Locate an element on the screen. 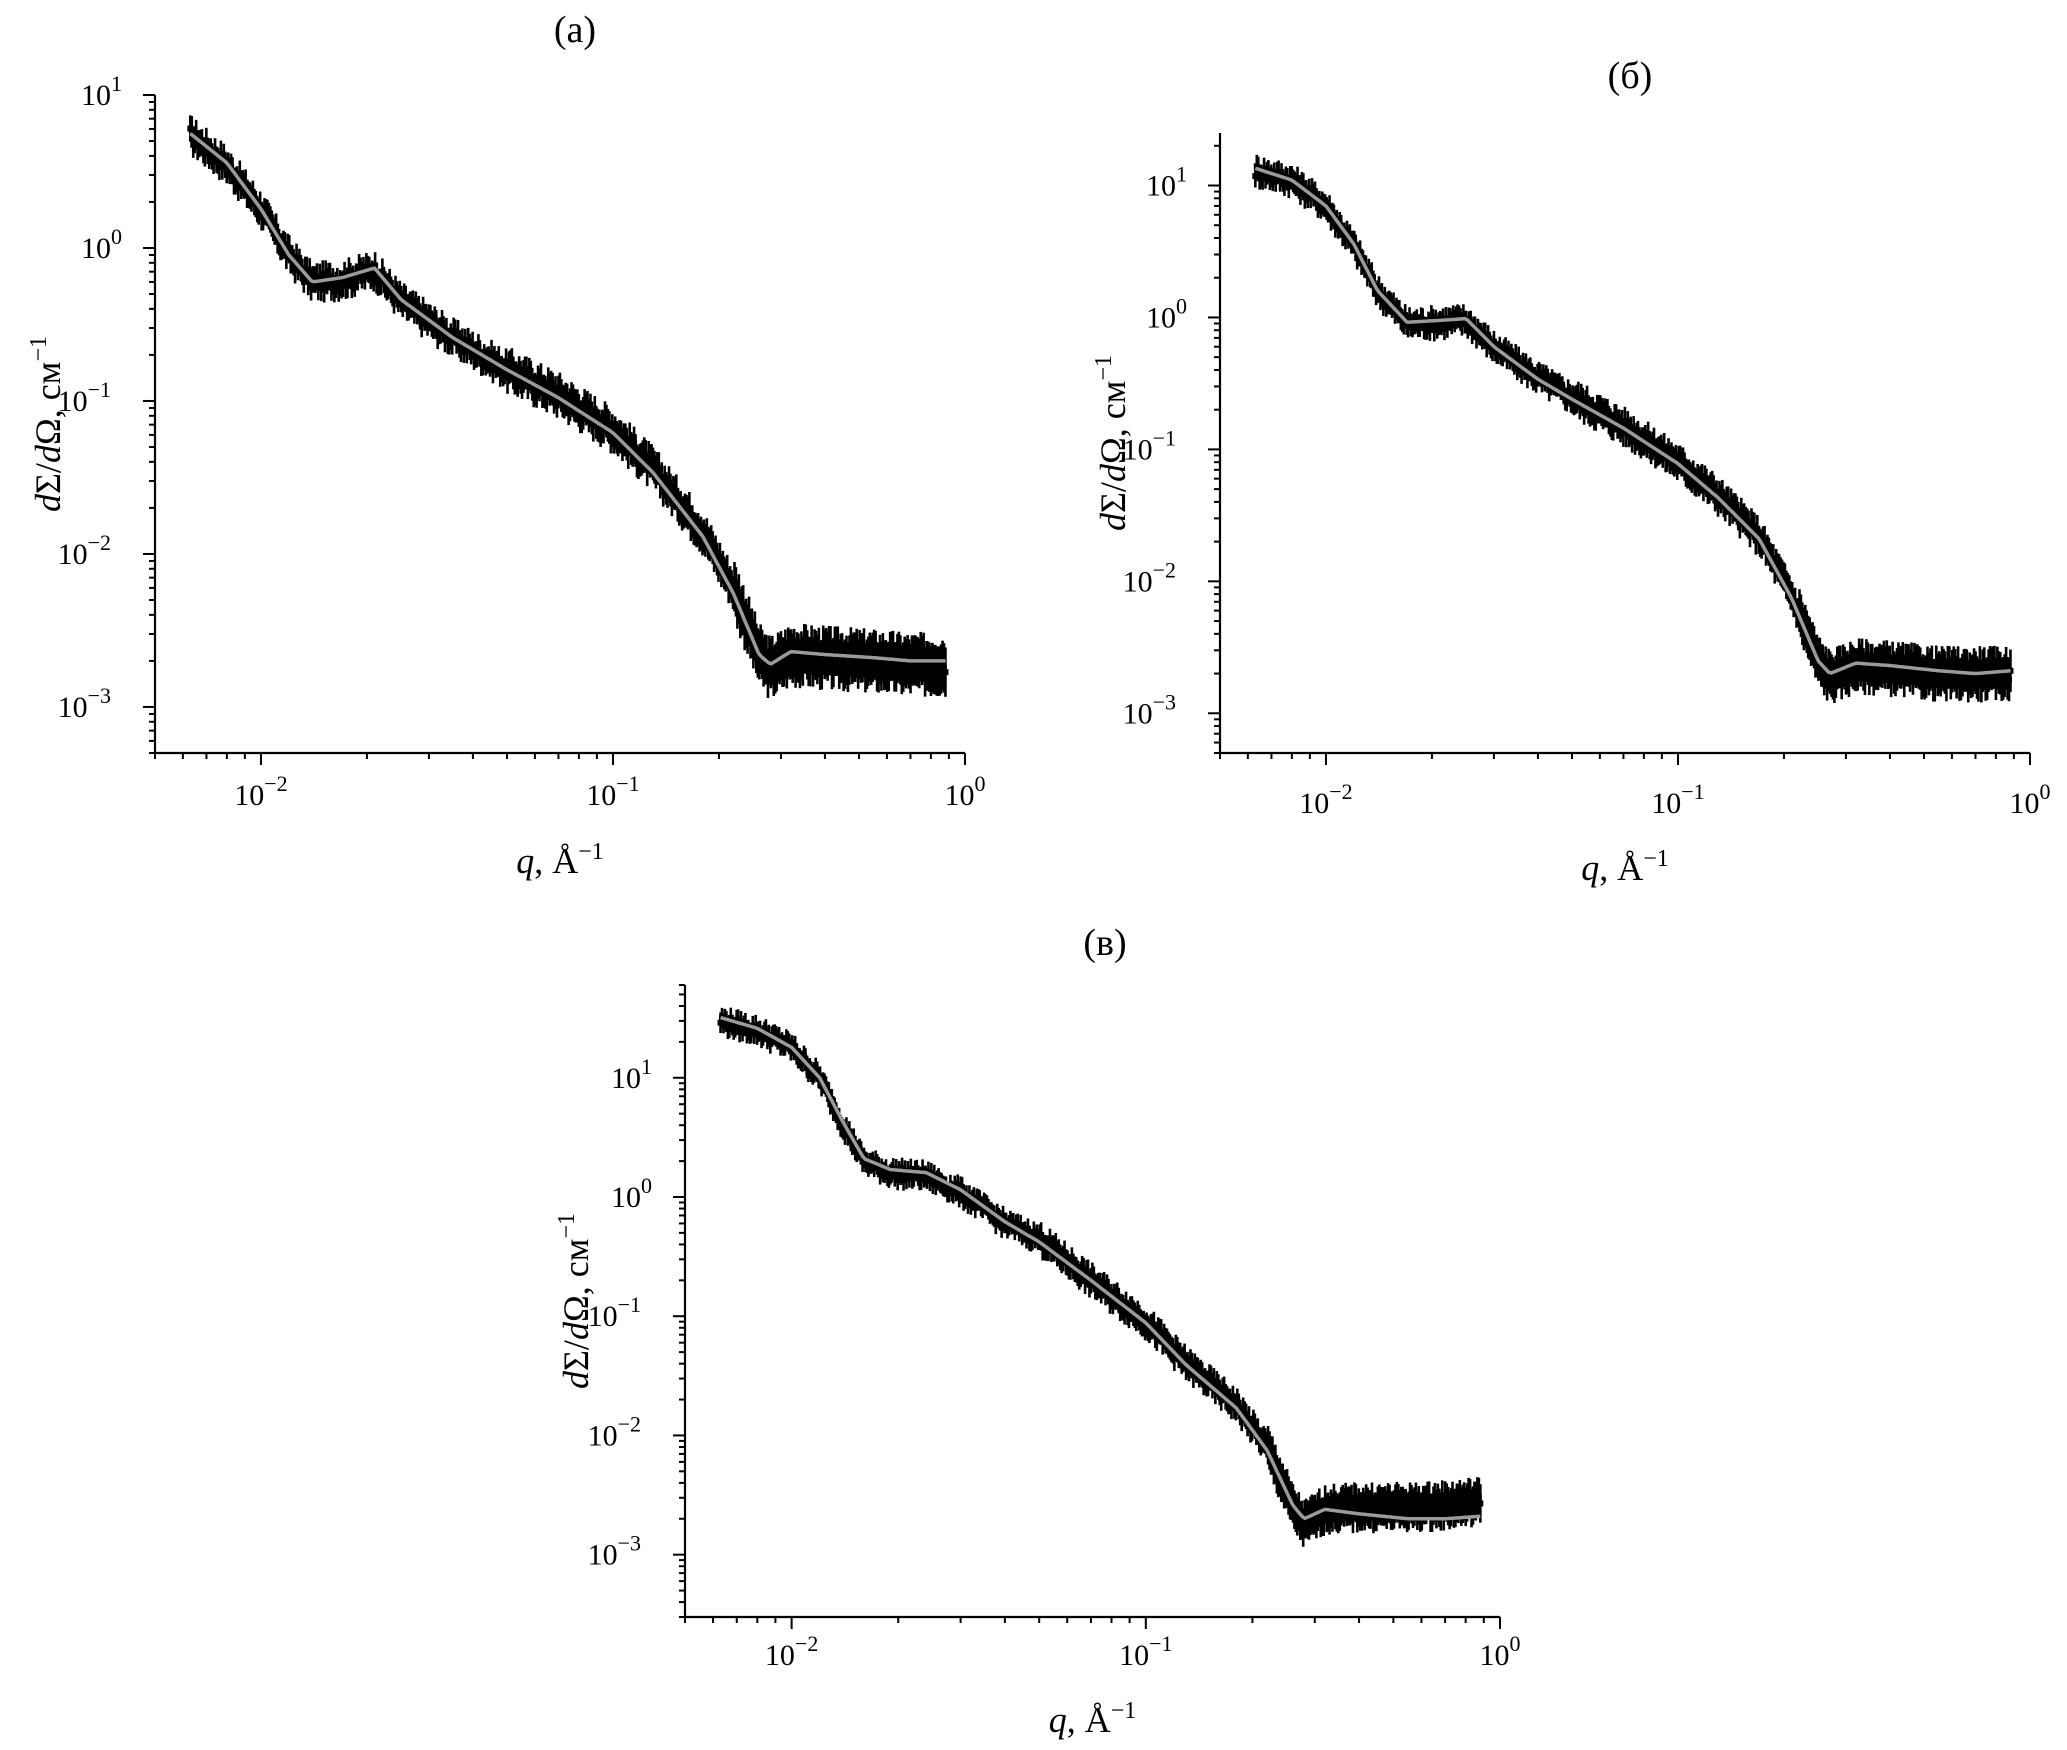 The image size is (2067, 1750). y-tick-label: 10⁰ is located at coordinates (101, 244).